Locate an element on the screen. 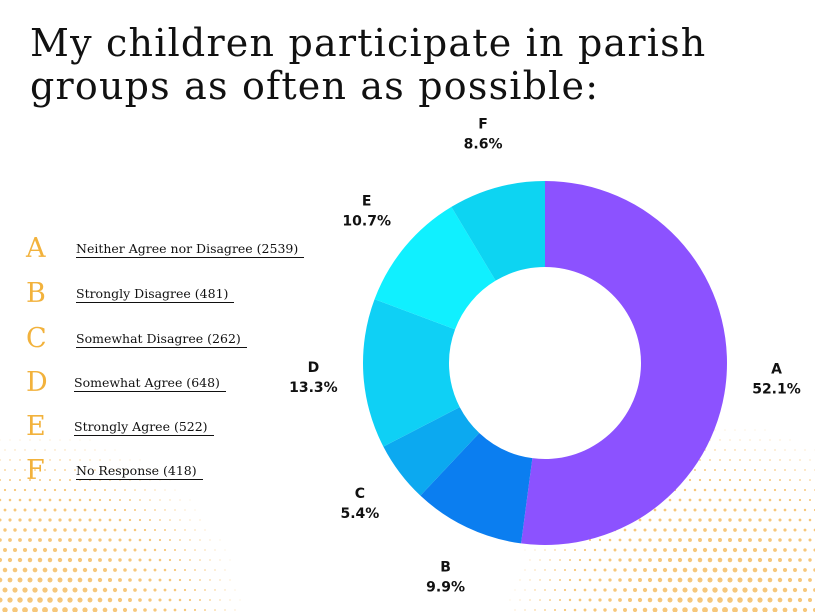 This screenshot has height=612, width=815. legend-item-a: A Neither Agree nor Disagree (2539) is located at coordinates (176, 250).